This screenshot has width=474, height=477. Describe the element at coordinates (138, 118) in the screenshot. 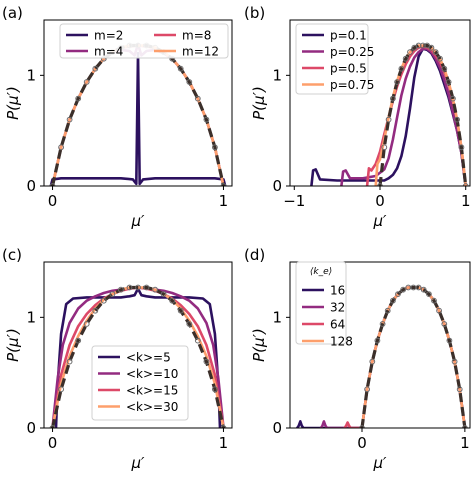

I see `series-line-m=2` at that location.